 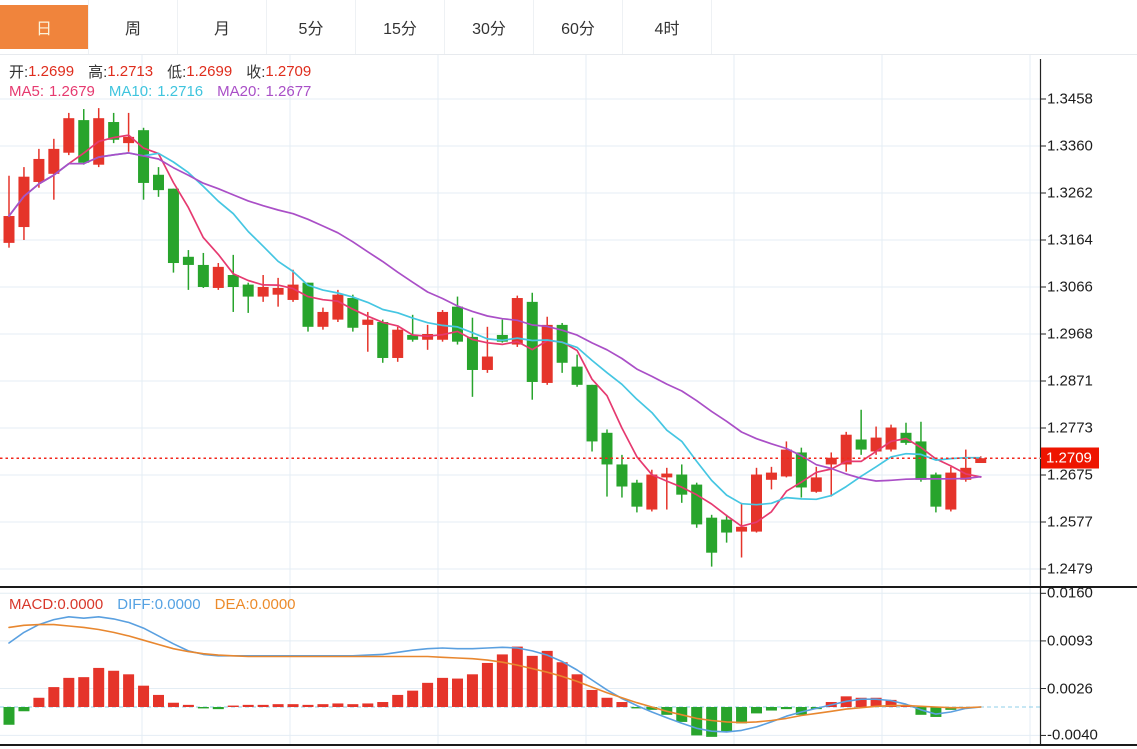 I want to click on tab-60分: 60分, so click(x=578, y=27).